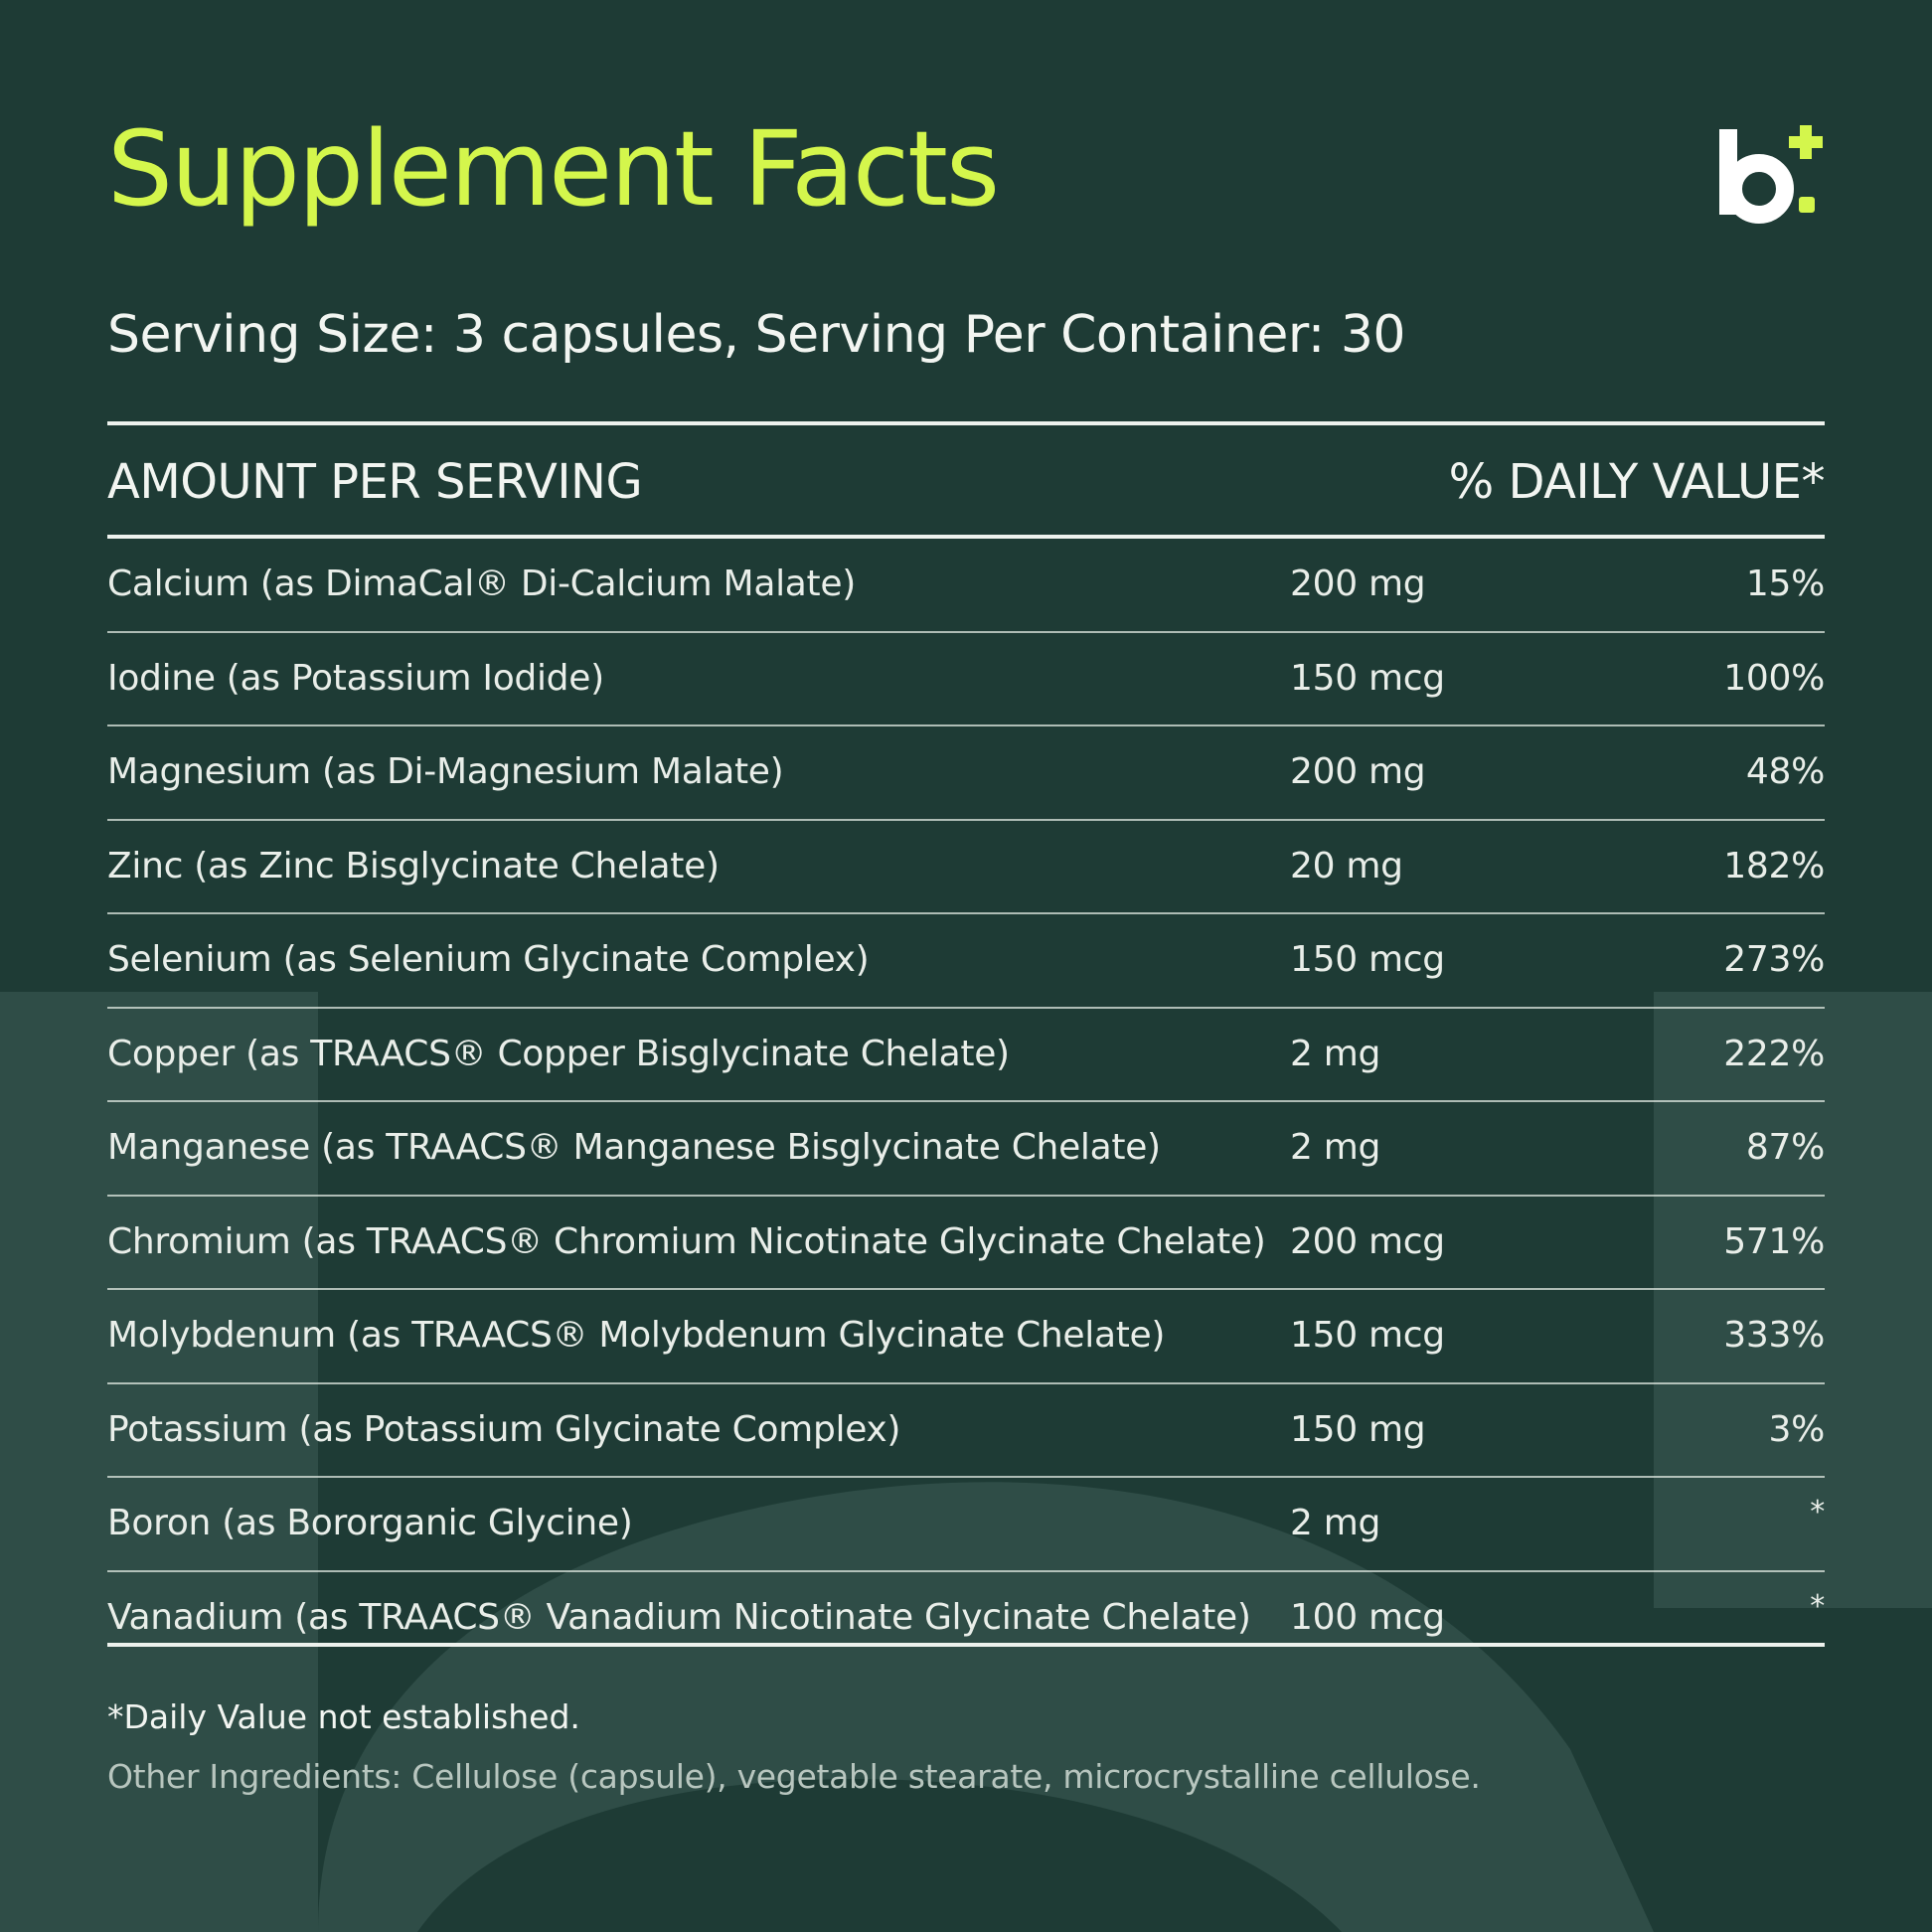  Describe the element at coordinates (1756, 176) in the screenshot. I see `logo-letter-b` at that location.